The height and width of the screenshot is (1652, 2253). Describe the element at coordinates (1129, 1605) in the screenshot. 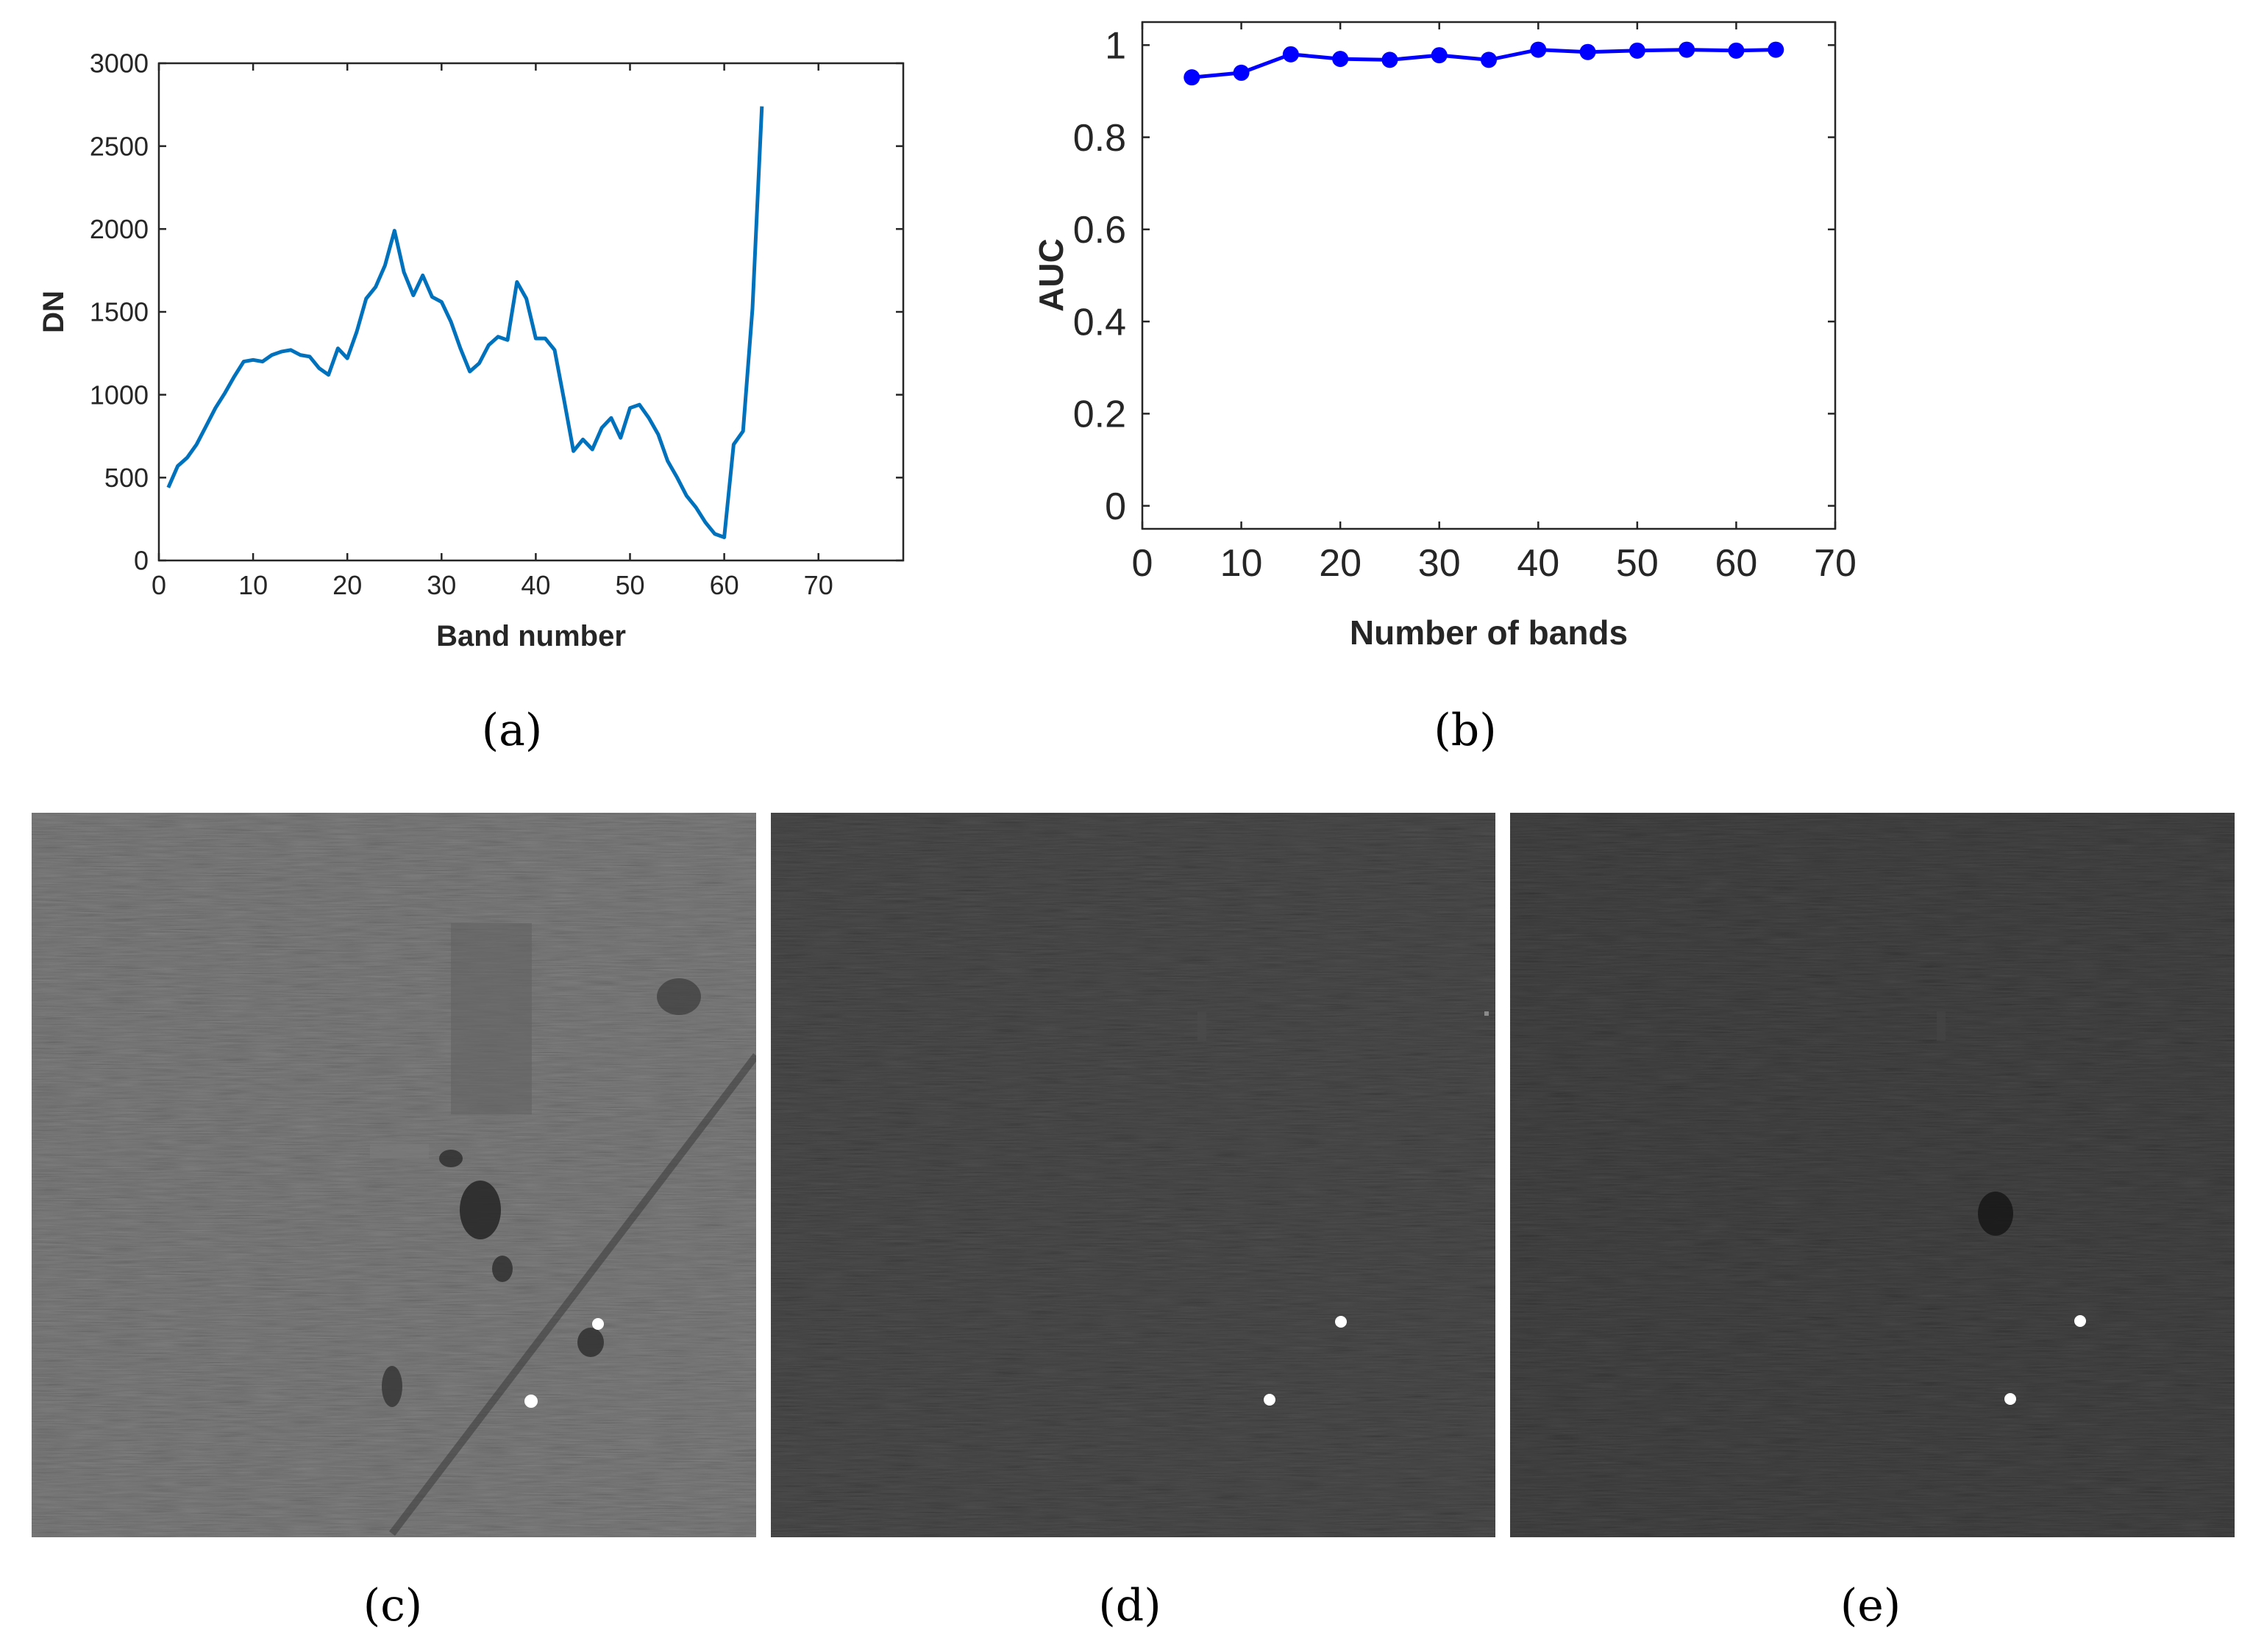

I see `caption-d: (d)` at that location.